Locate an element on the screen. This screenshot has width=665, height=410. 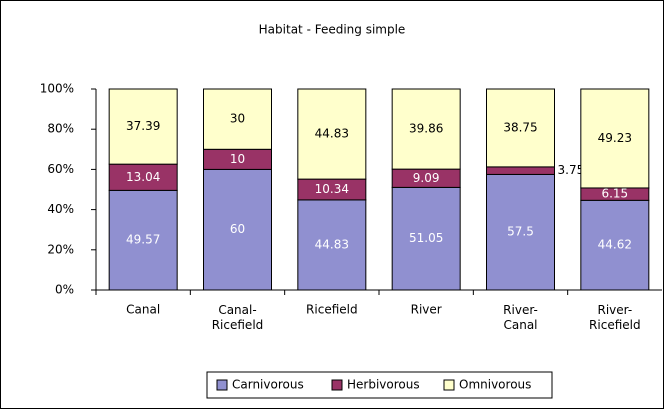
data-label: 10 is located at coordinates (237, 159).